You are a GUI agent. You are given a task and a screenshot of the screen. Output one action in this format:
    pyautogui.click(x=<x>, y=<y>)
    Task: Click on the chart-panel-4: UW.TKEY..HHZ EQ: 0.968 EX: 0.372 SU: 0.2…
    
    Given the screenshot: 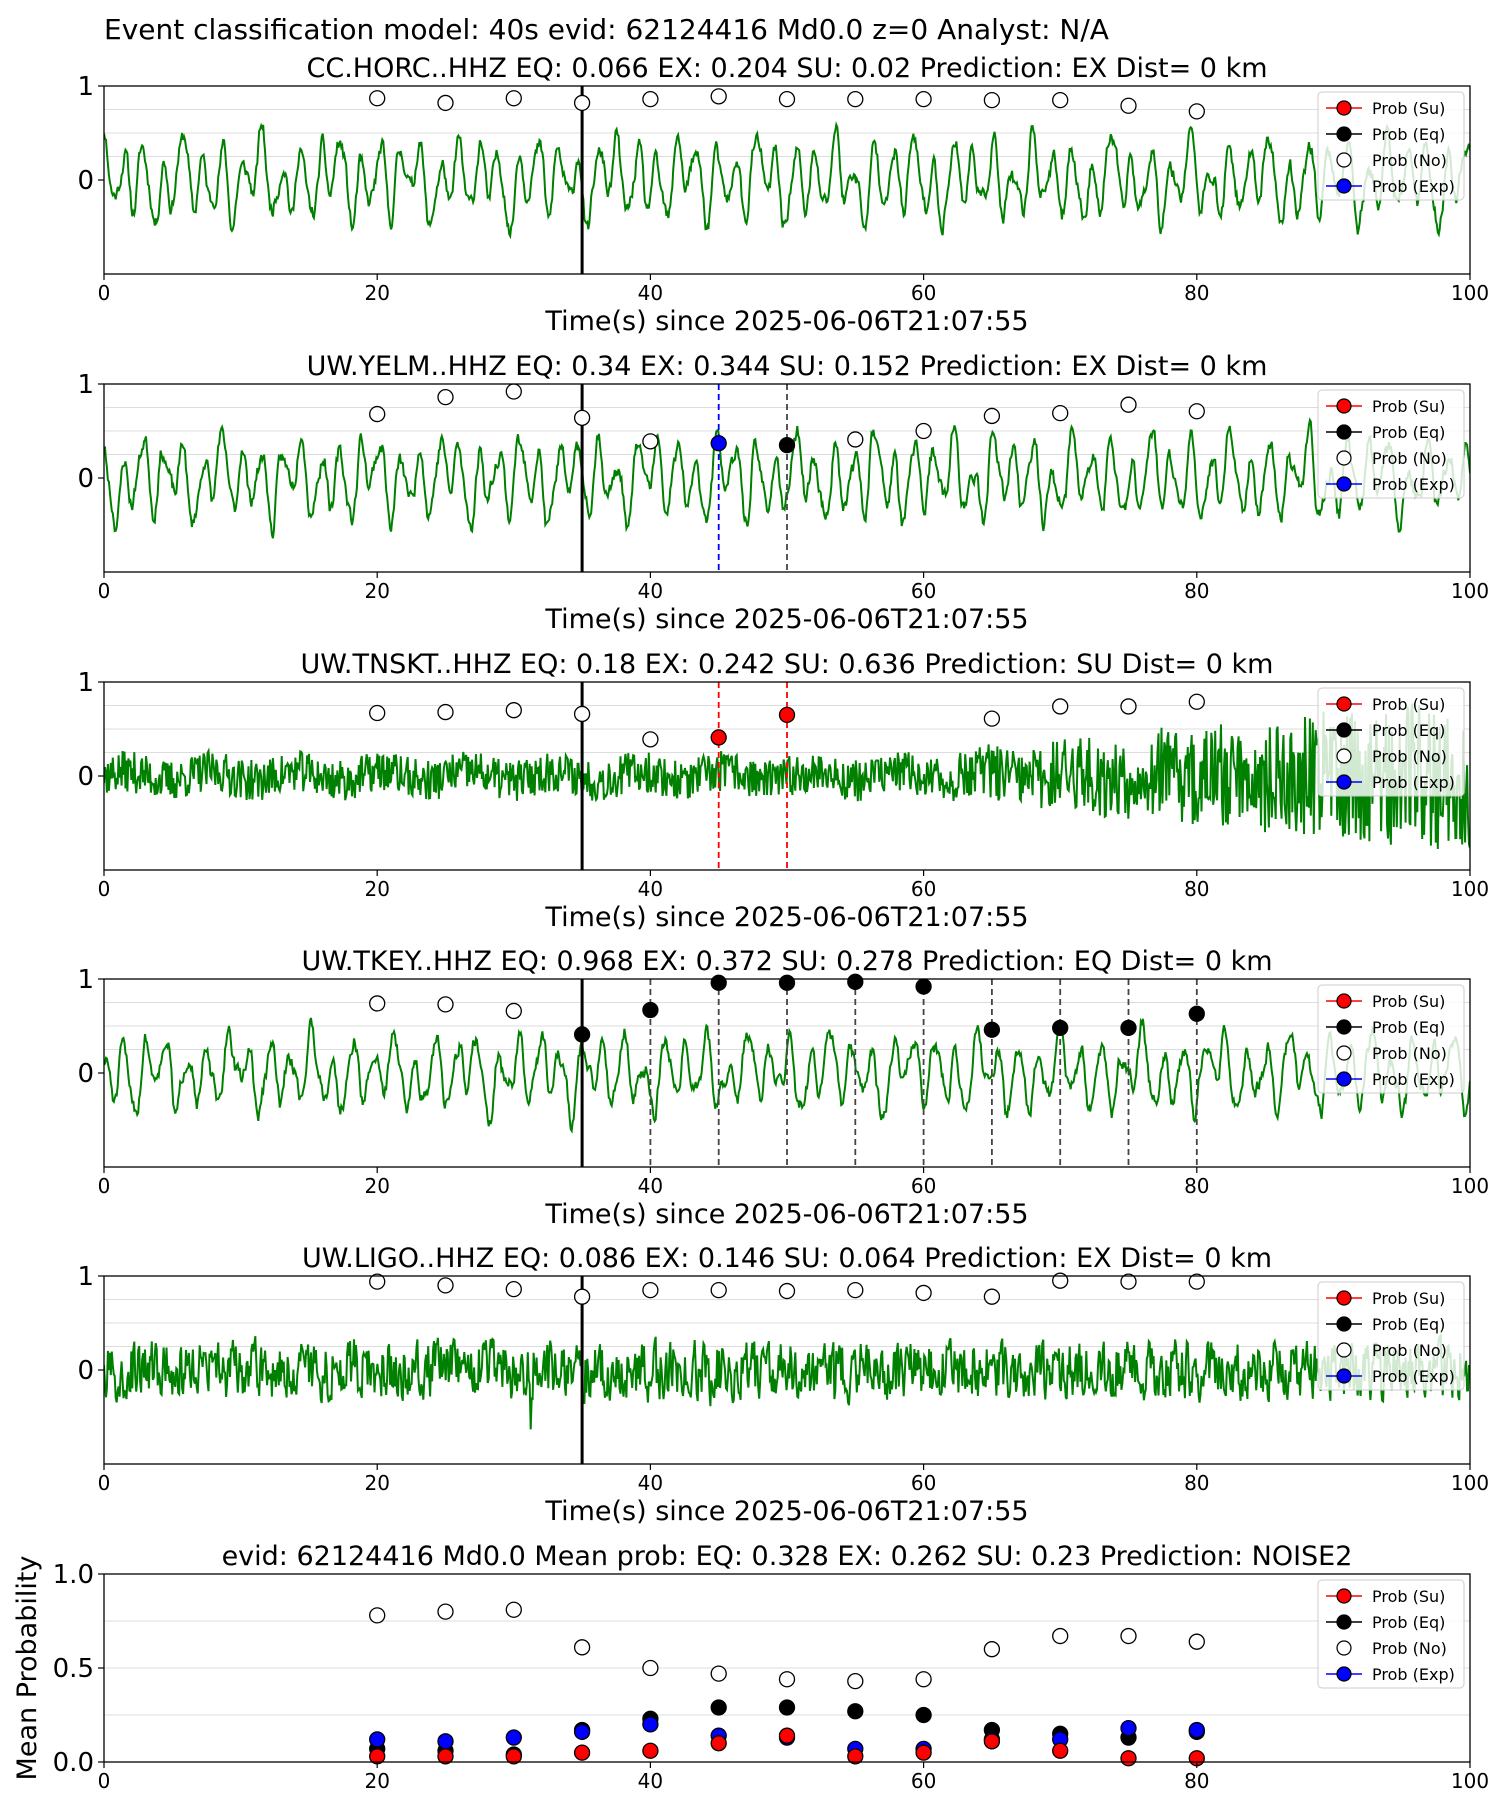 What is the action you would take?
    pyautogui.click(x=783, y=1088)
    